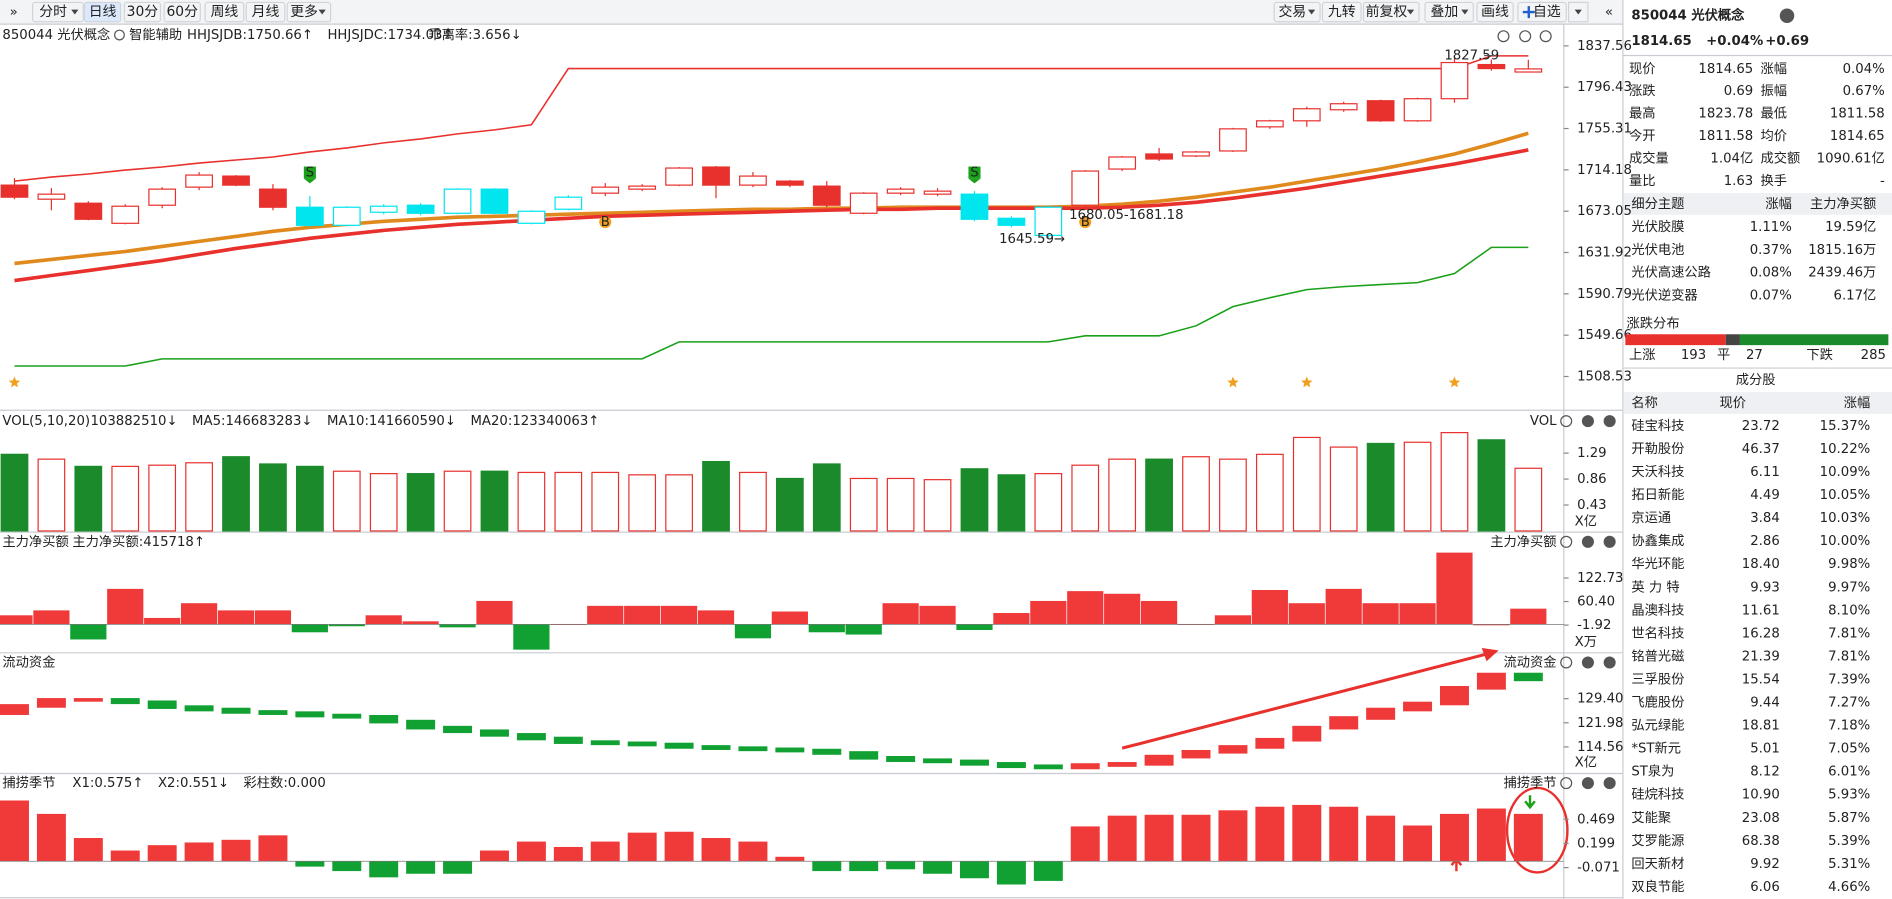 This screenshot has width=1892, height=899. I want to click on field-label: 换手, so click(1773, 181).